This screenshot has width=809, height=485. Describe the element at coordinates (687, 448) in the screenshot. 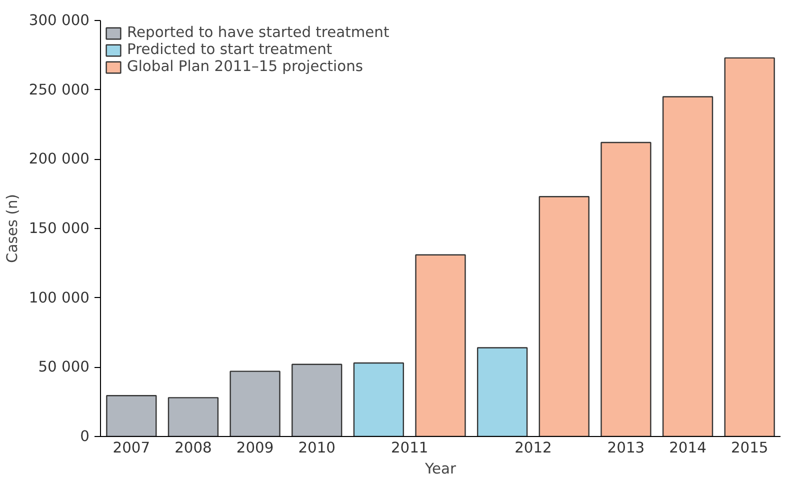

I see `x-tick-label: 2014` at that location.